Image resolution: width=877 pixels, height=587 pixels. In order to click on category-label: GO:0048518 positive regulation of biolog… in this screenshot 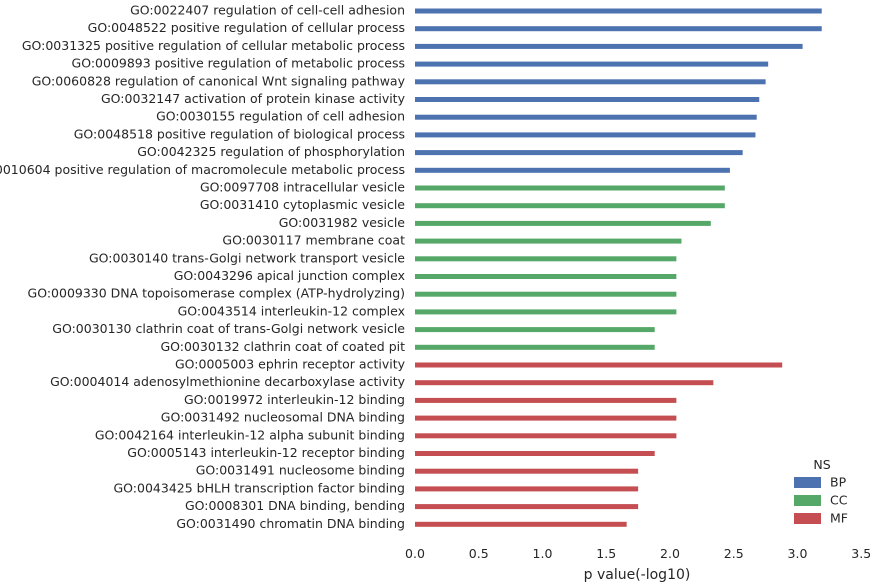, I will do `click(239, 133)`.